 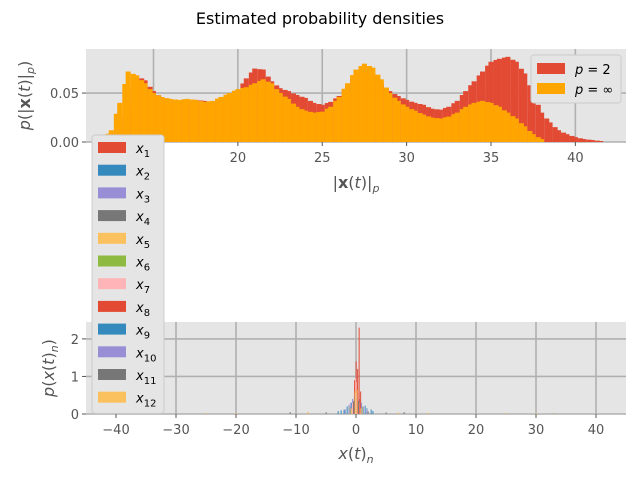 What do you see at coordinates (320, 18) in the screenshot?
I see `figure-title: Estimated probability densities` at bounding box center [320, 18].